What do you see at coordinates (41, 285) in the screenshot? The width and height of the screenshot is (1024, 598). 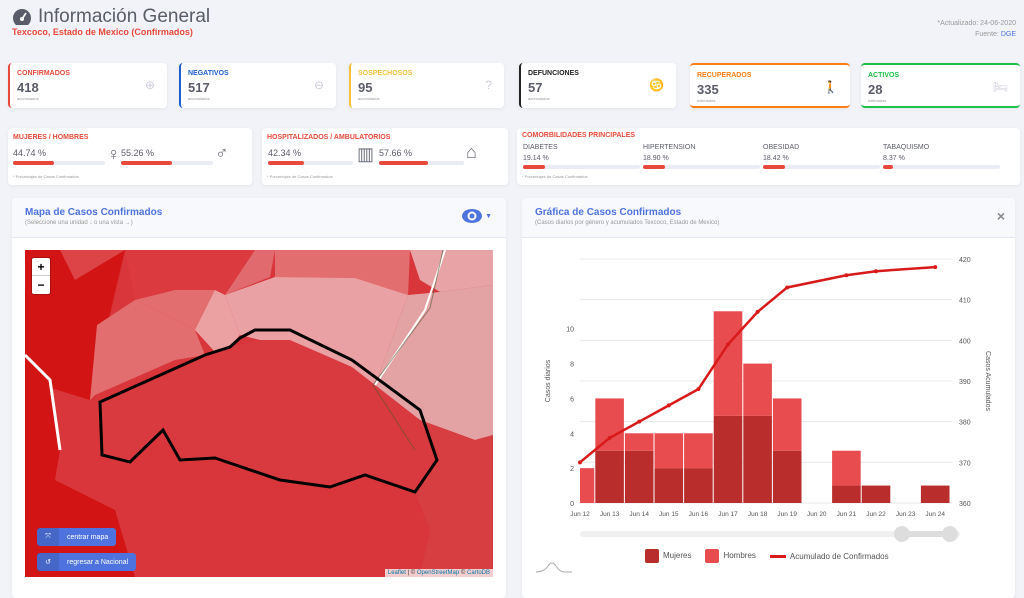 I see `zoom-out-button: −` at bounding box center [41, 285].